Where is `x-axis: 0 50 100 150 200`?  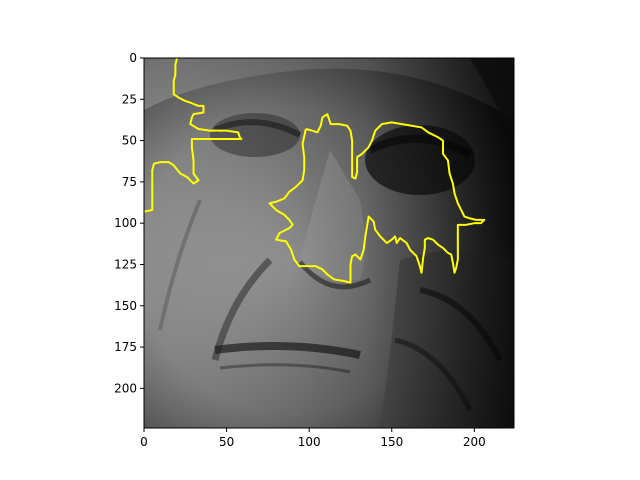 x-axis: 0 50 100 150 200 is located at coordinates (313, 438).